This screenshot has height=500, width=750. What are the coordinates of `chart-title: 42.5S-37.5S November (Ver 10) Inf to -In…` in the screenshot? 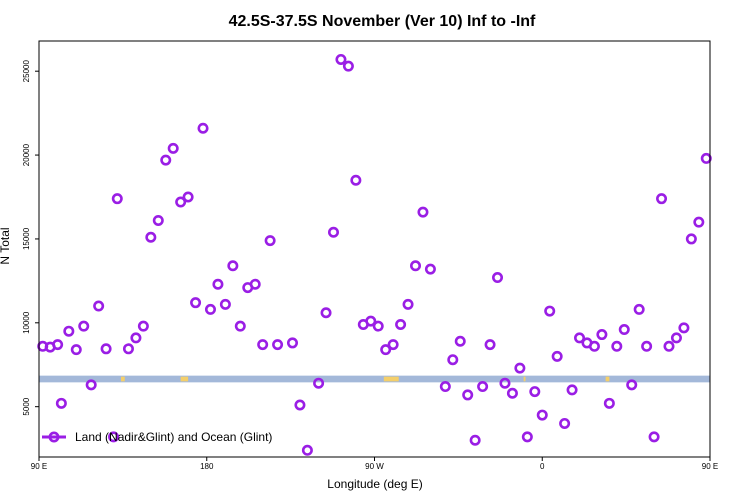 It's located at (382, 21).